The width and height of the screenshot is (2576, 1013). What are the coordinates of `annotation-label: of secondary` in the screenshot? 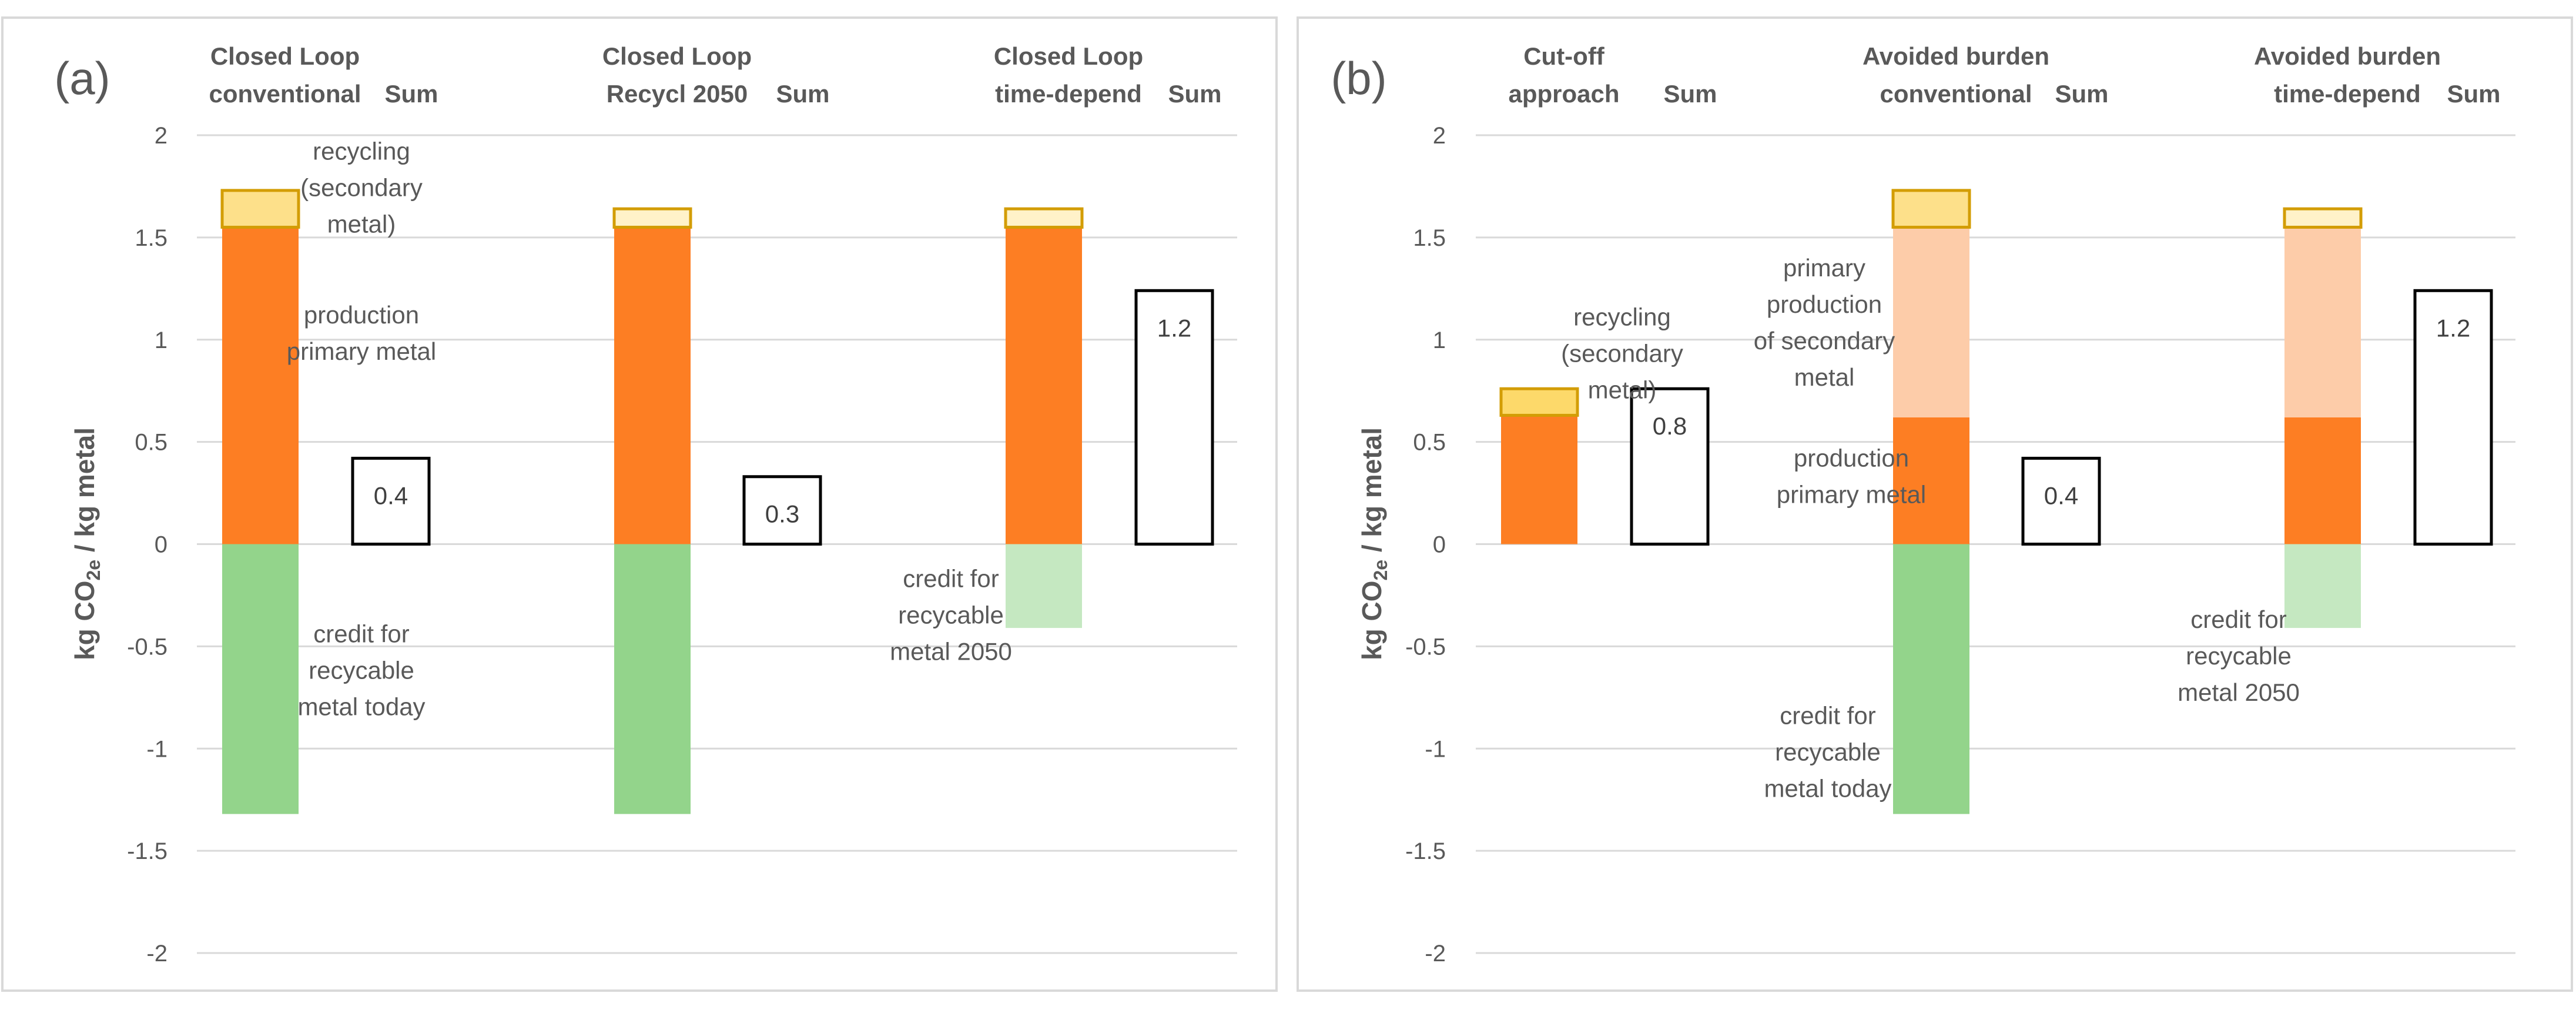 It's located at (1824, 341).